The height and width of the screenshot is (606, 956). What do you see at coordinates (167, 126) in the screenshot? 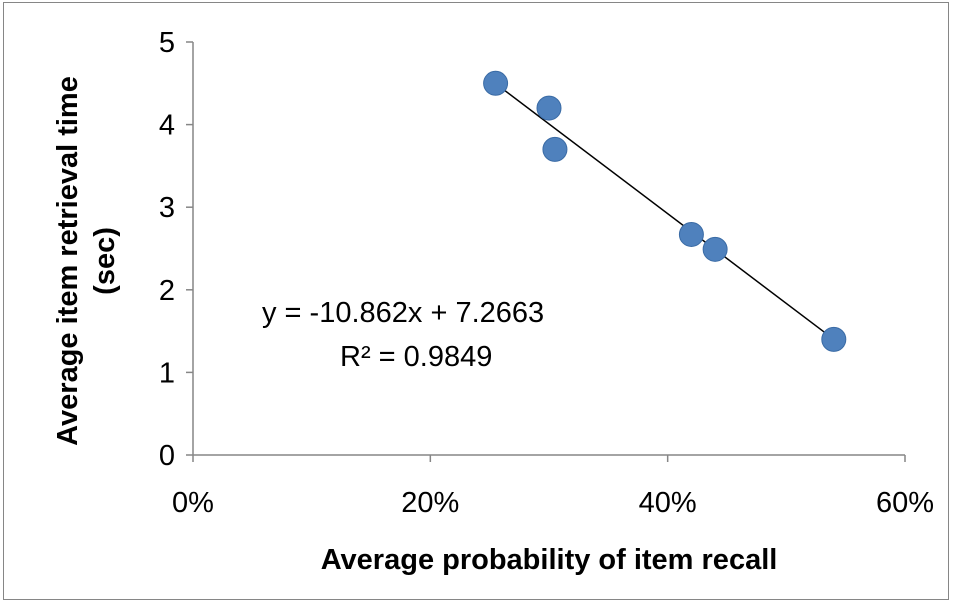
I see `y-tick-label: 4` at bounding box center [167, 126].